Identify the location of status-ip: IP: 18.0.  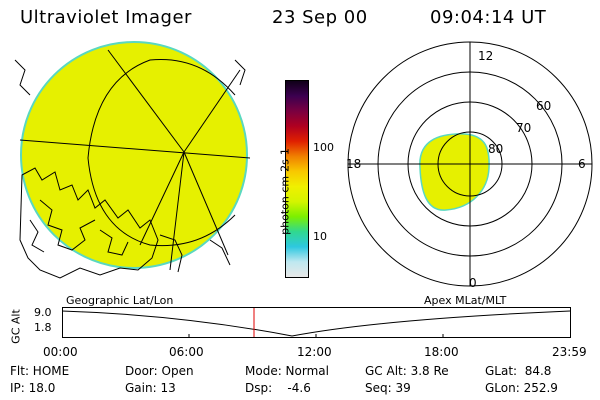
(33, 388).